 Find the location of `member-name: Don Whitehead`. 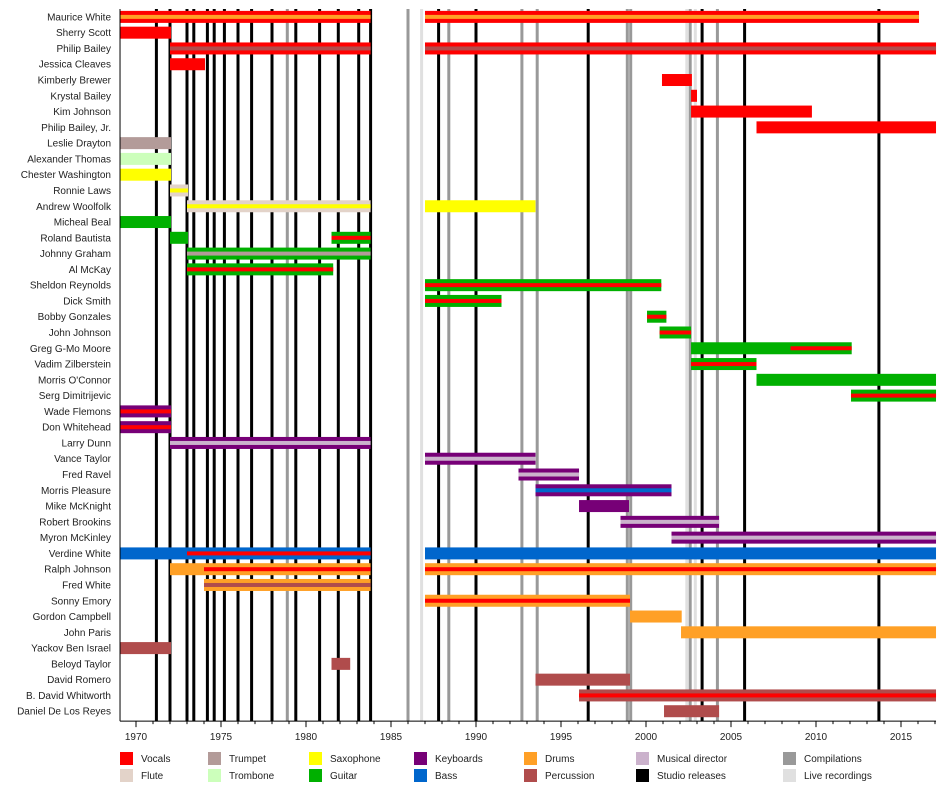

member-name: Don Whitehead is located at coordinates (76, 428).